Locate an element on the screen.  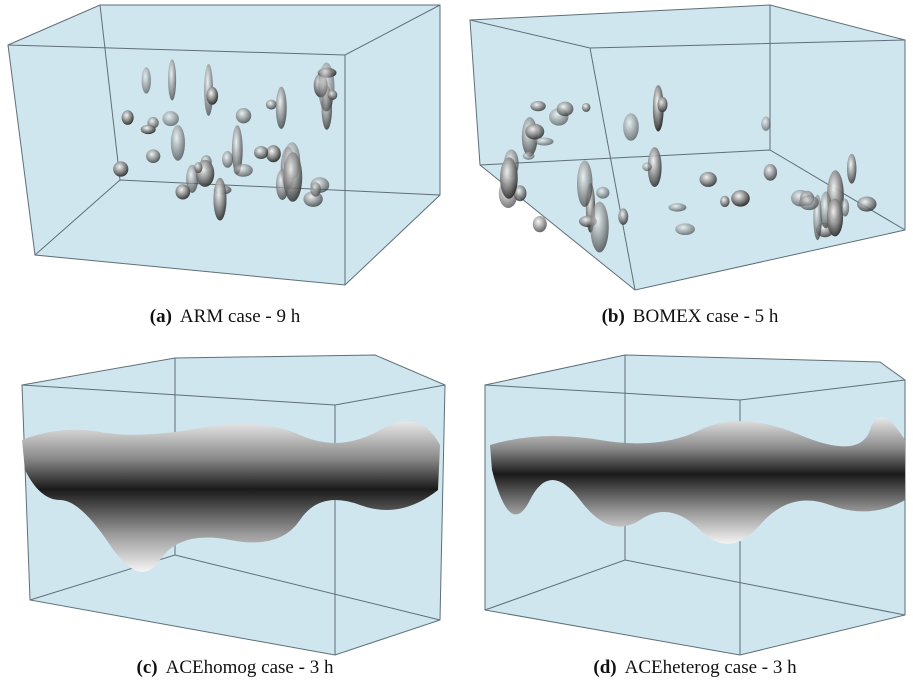
caption: (c) ACEhomog case - 3 h is located at coordinates (235, 668).